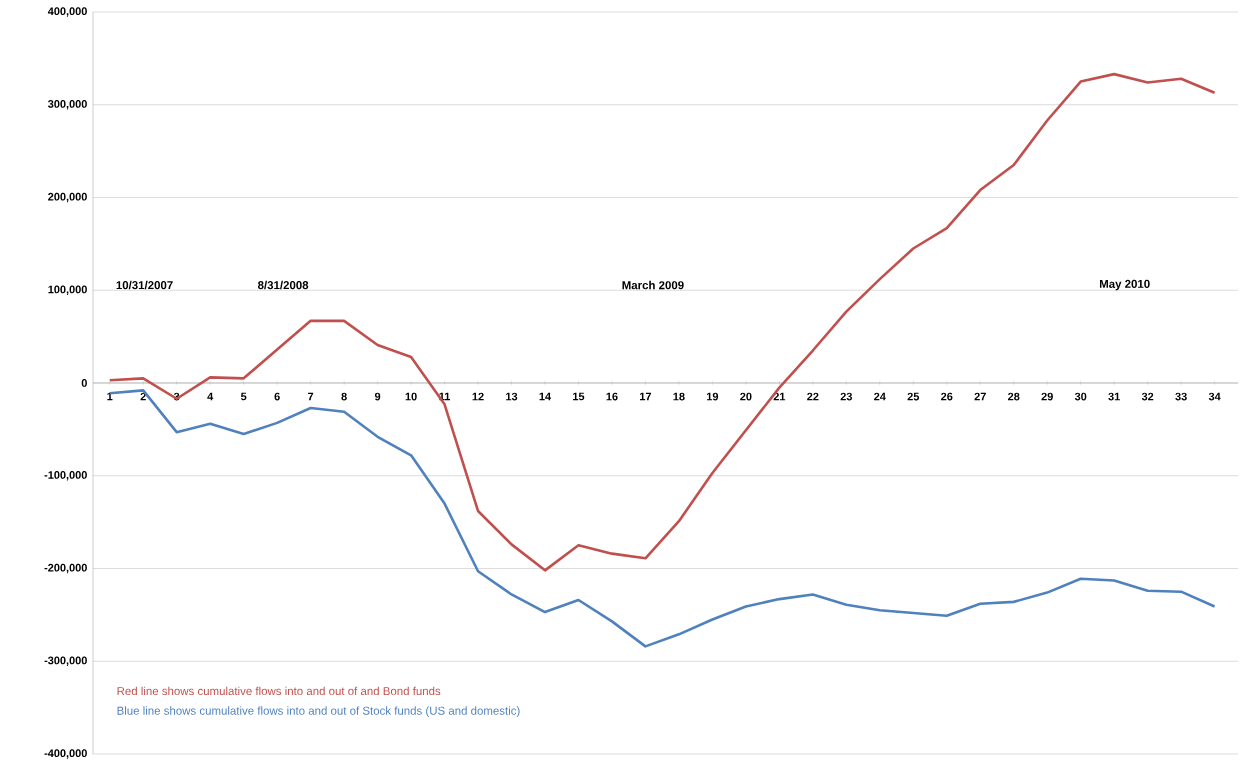  What do you see at coordinates (478, 396) in the screenshot?
I see `x-tick-label: 12` at bounding box center [478, 396].